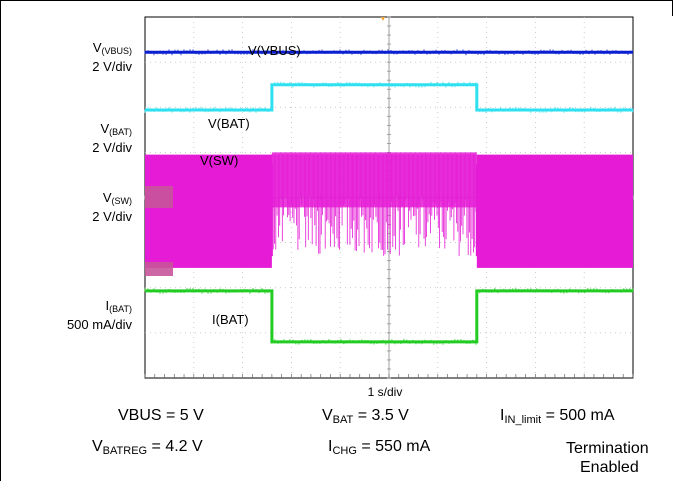 The width and height of the screenshot is (673, 481). I want to click on channel-label-vbus-symbol: V, so click(97, 47).